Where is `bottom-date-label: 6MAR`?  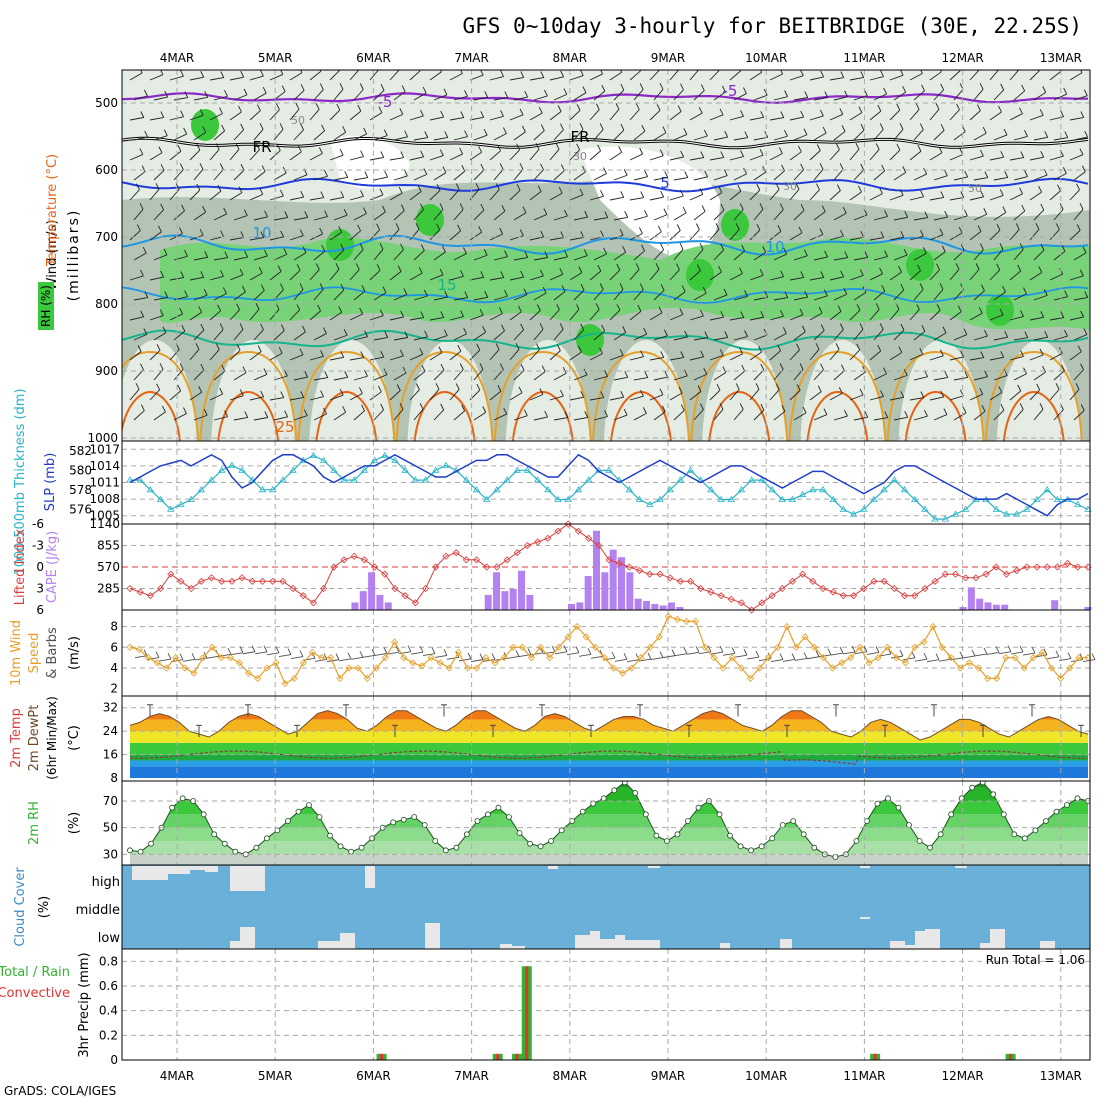
bottom-date-label: 6MAR is located at coordinates (373, 1076).